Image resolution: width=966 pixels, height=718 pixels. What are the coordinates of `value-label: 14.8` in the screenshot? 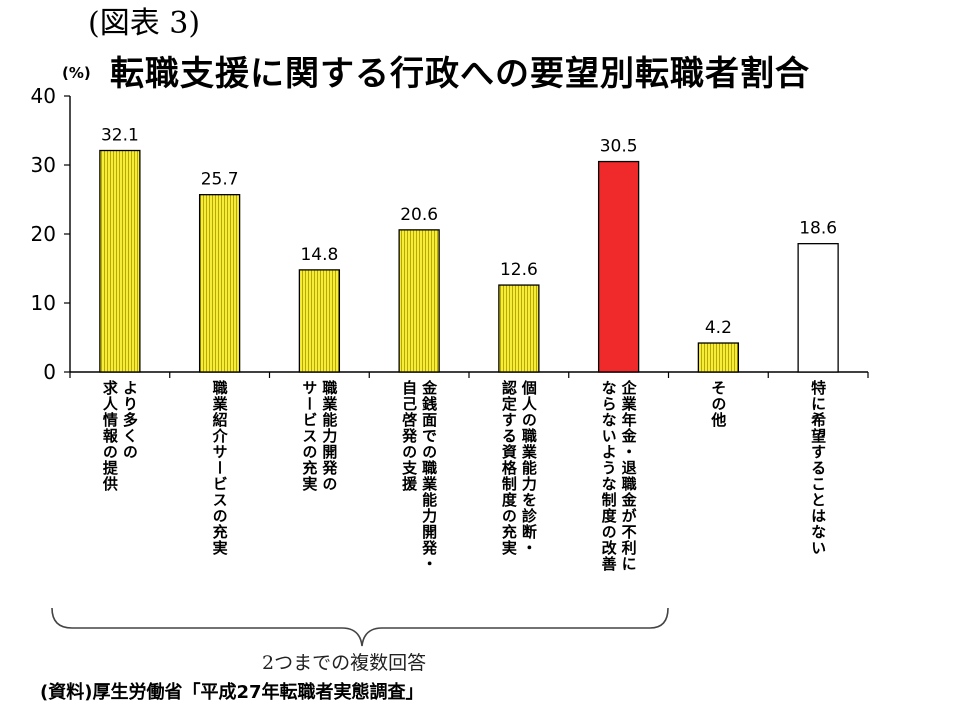 It's located at (319, 255).